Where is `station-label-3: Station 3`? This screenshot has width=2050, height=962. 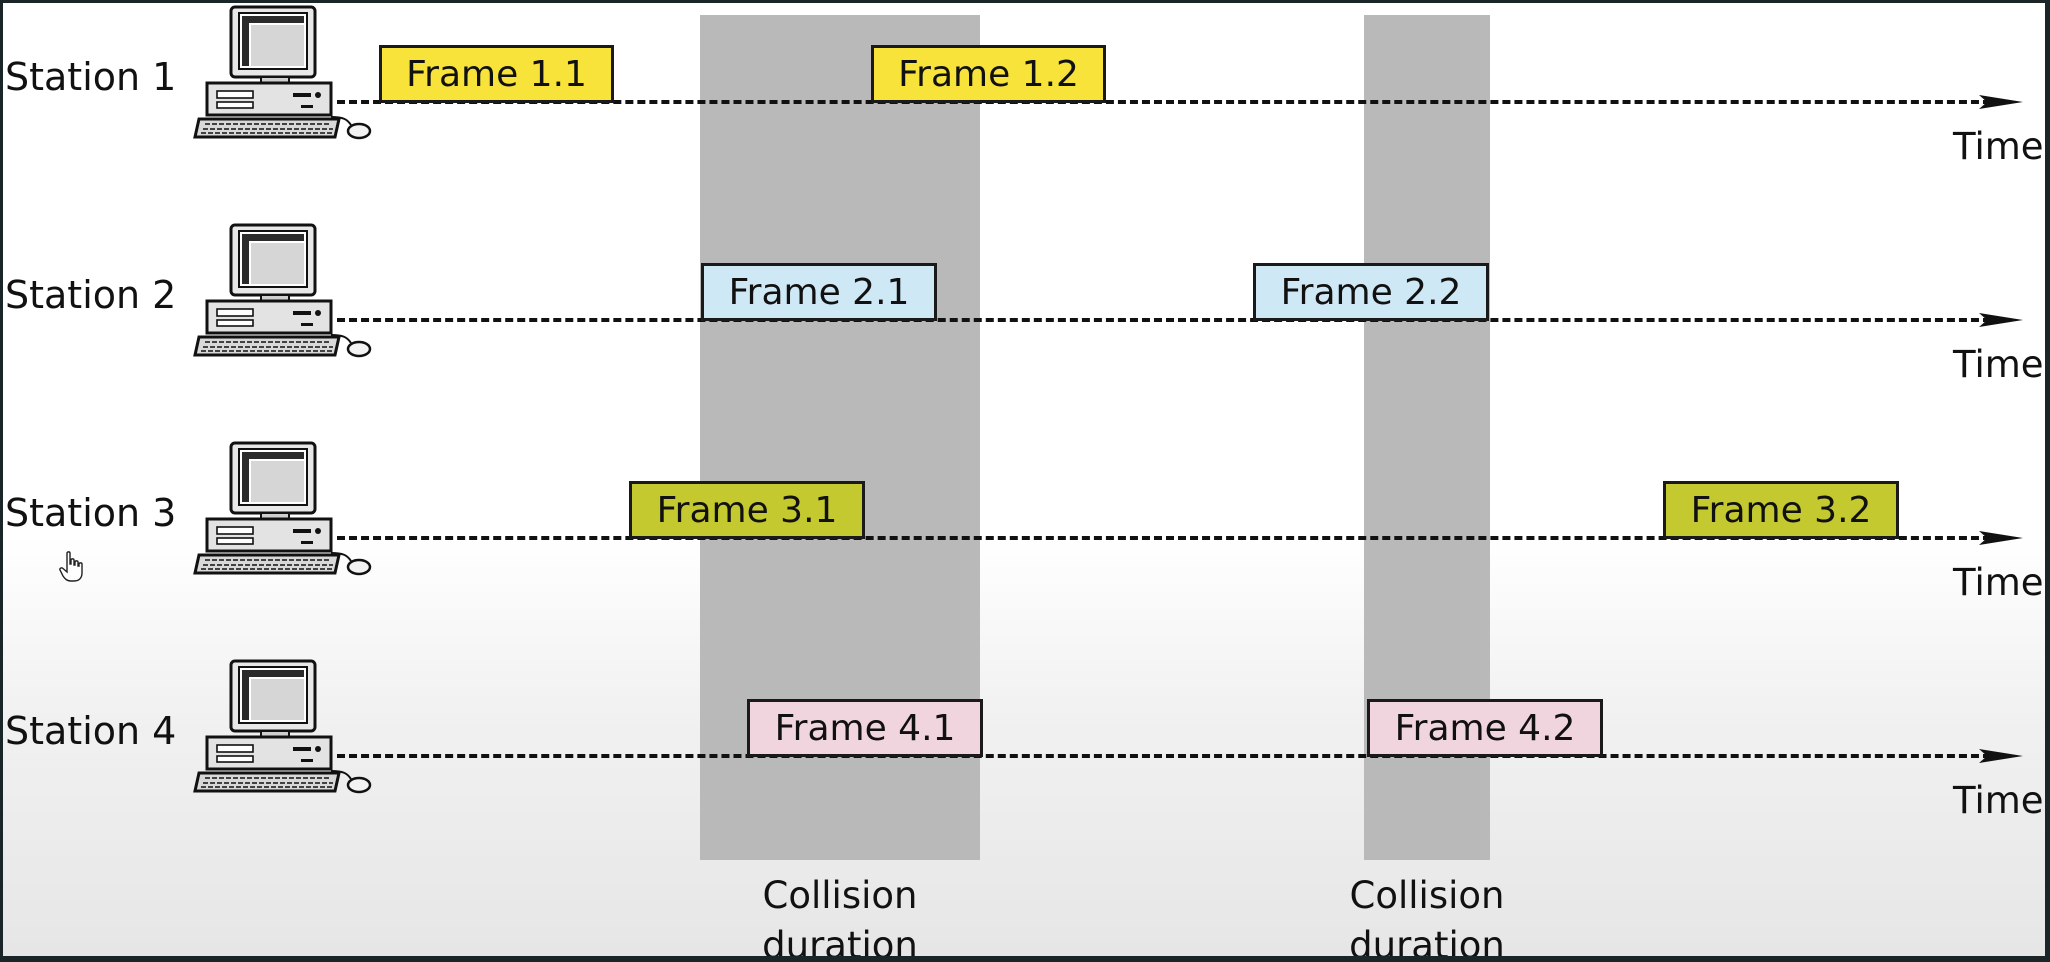
station-label-3: Station 3 is located at coordinates (91, 513).